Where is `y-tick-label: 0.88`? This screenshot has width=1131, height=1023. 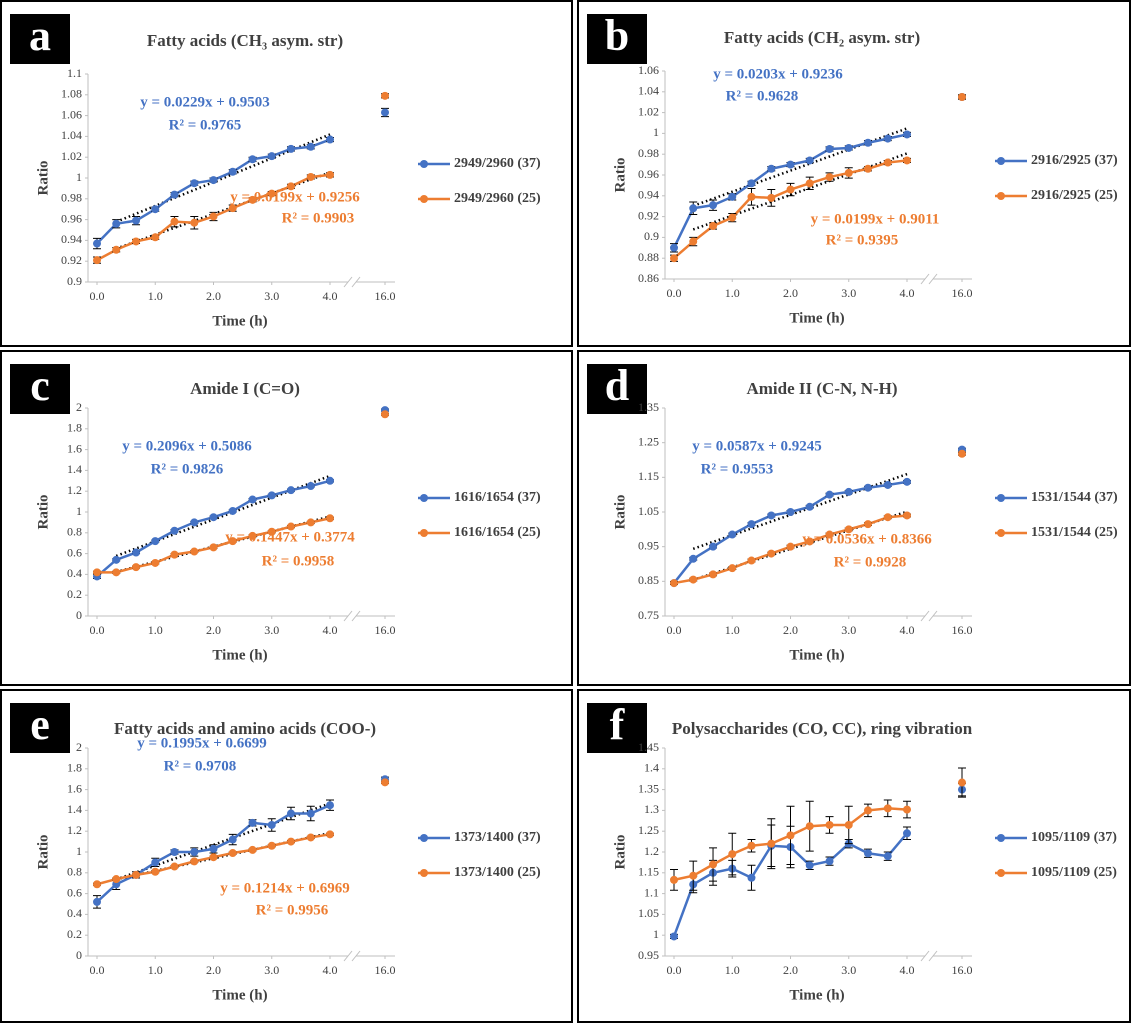
y-tick-label: 0.88 is located at coordinates (648, 257).